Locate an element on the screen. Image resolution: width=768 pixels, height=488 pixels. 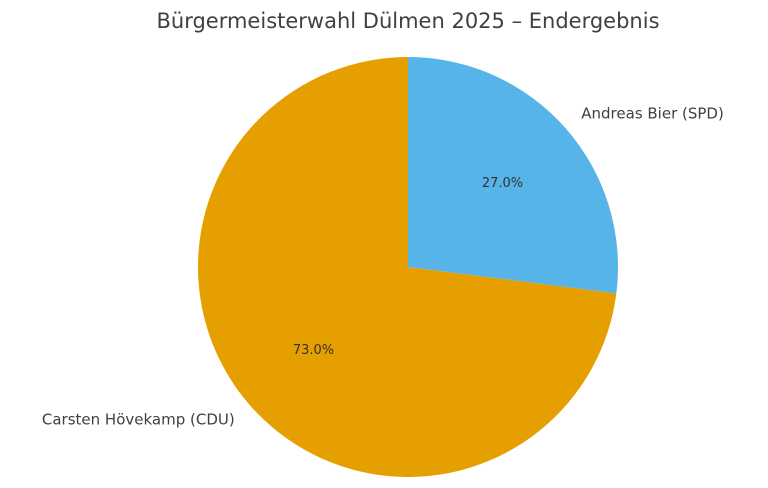
value-label: 27.0% is located at coordinates (502, 183).